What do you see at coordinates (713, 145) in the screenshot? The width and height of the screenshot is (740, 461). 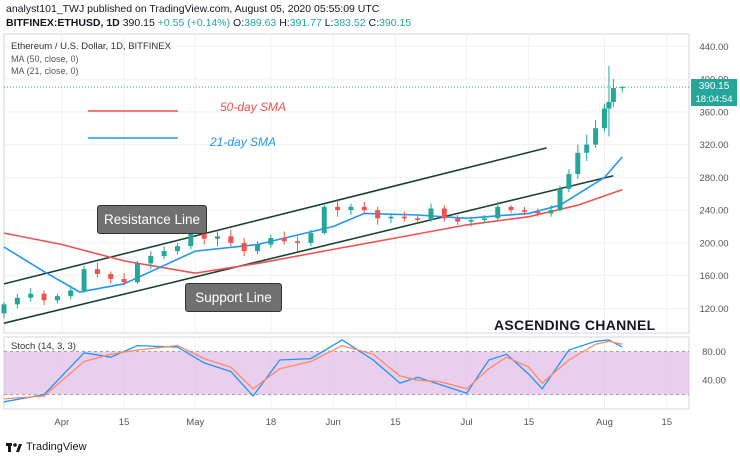 I see `price-tick-label: 320.00` at bounding box center [713, 145].